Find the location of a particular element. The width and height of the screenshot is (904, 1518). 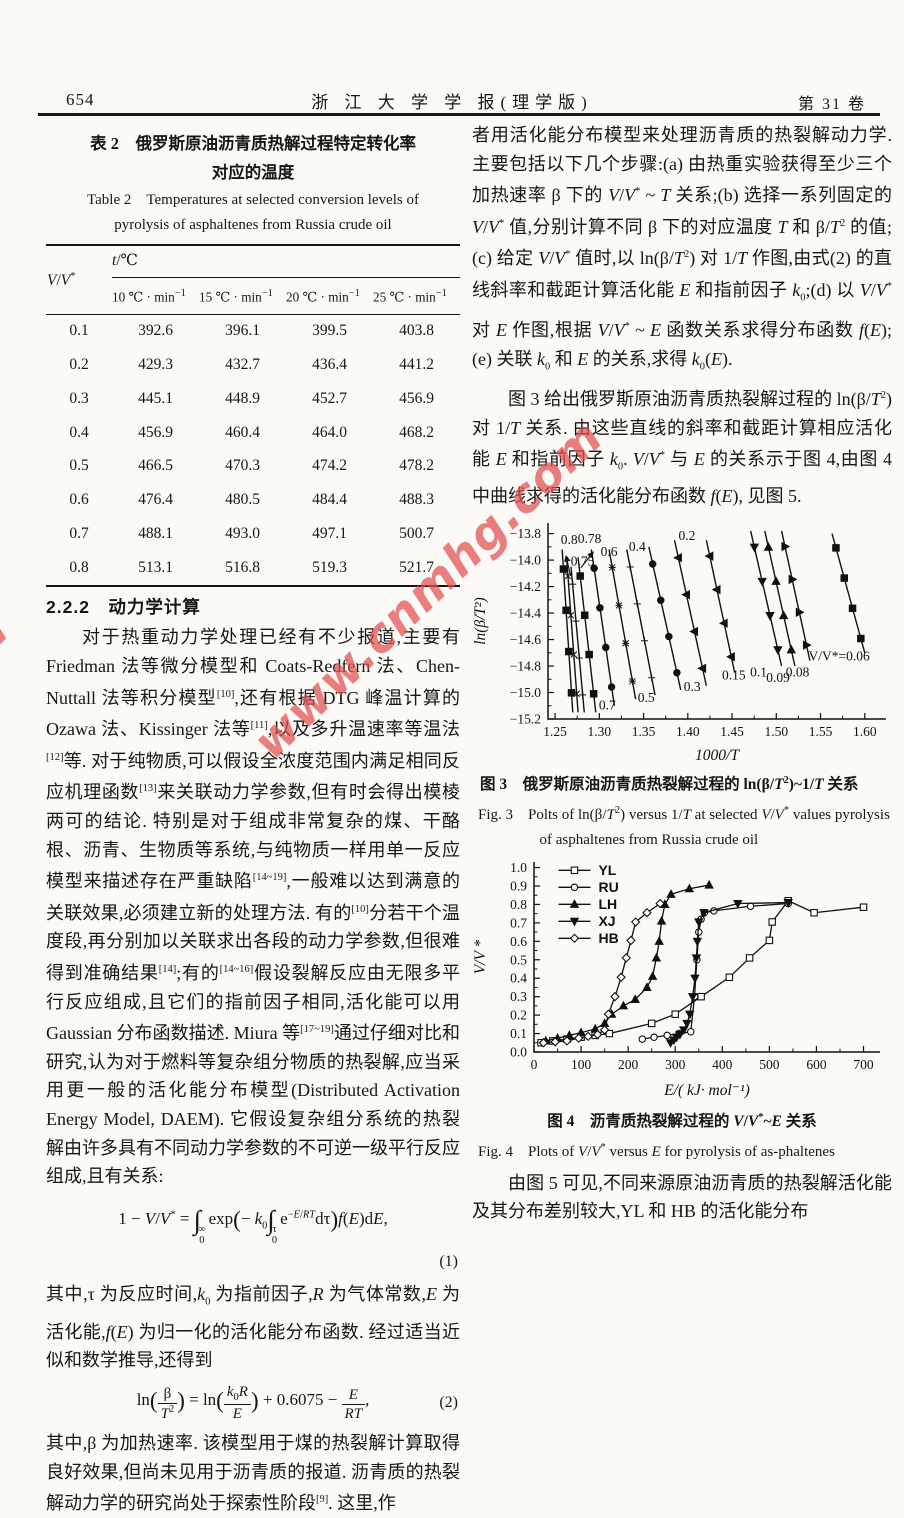

header-rule is located at coordinates (459, 114).